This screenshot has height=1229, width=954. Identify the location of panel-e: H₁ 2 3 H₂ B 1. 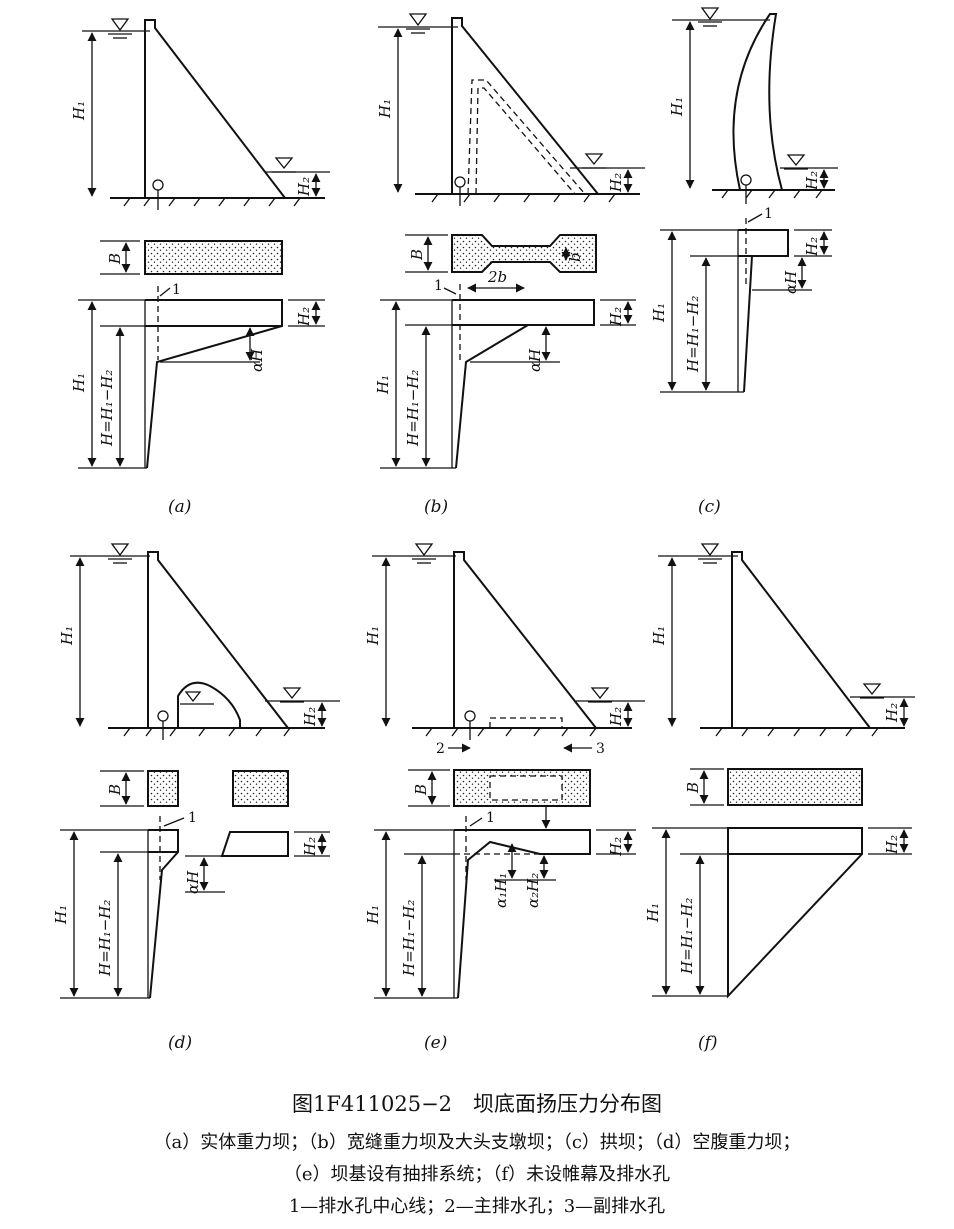
(504, 798).